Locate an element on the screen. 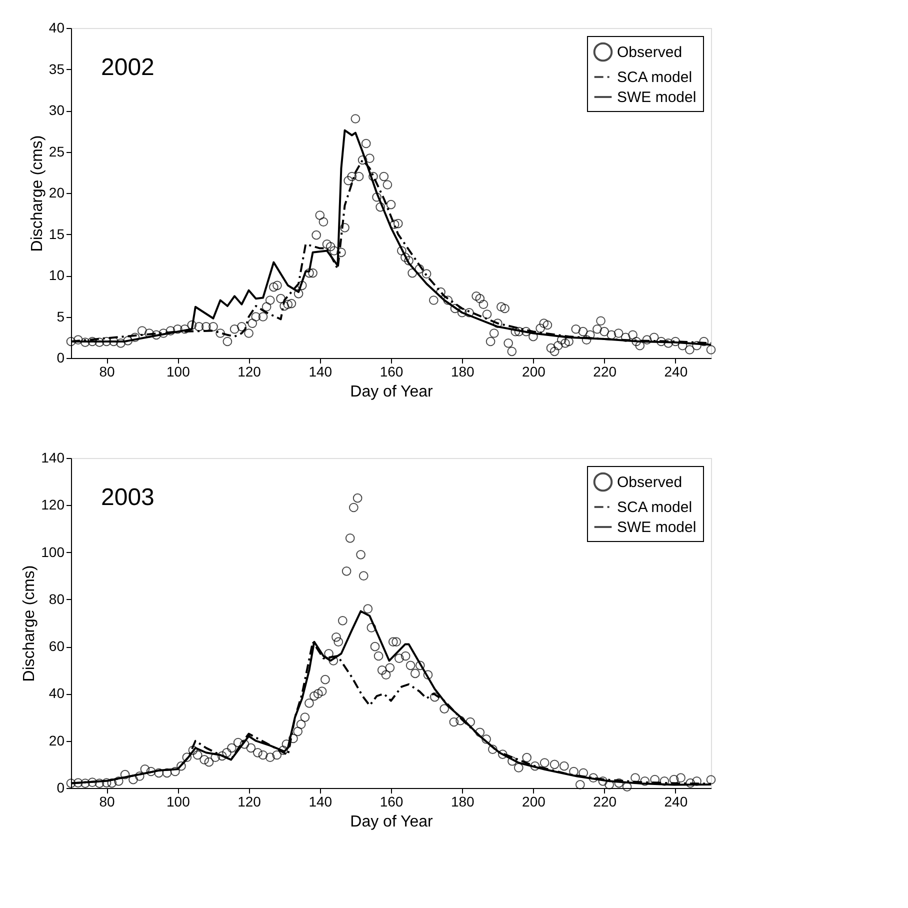 Image resolution: width=908 pixels, height=908 pixels. y-tick-label: 80 is located at coordinates (56, 598).